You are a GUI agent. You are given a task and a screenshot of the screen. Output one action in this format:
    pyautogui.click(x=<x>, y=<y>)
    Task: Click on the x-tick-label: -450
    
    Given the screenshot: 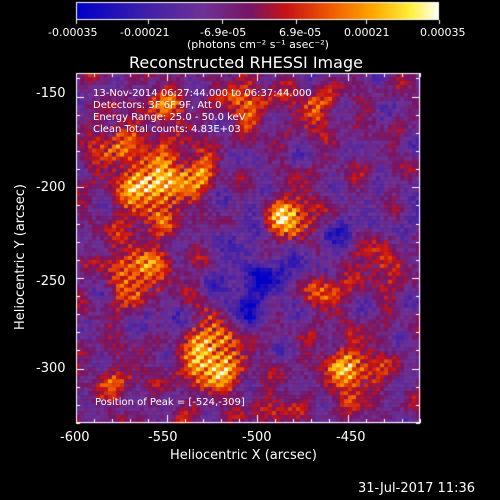 What is the action you would take?
    pyautogui.click(x=351, y=437)
    